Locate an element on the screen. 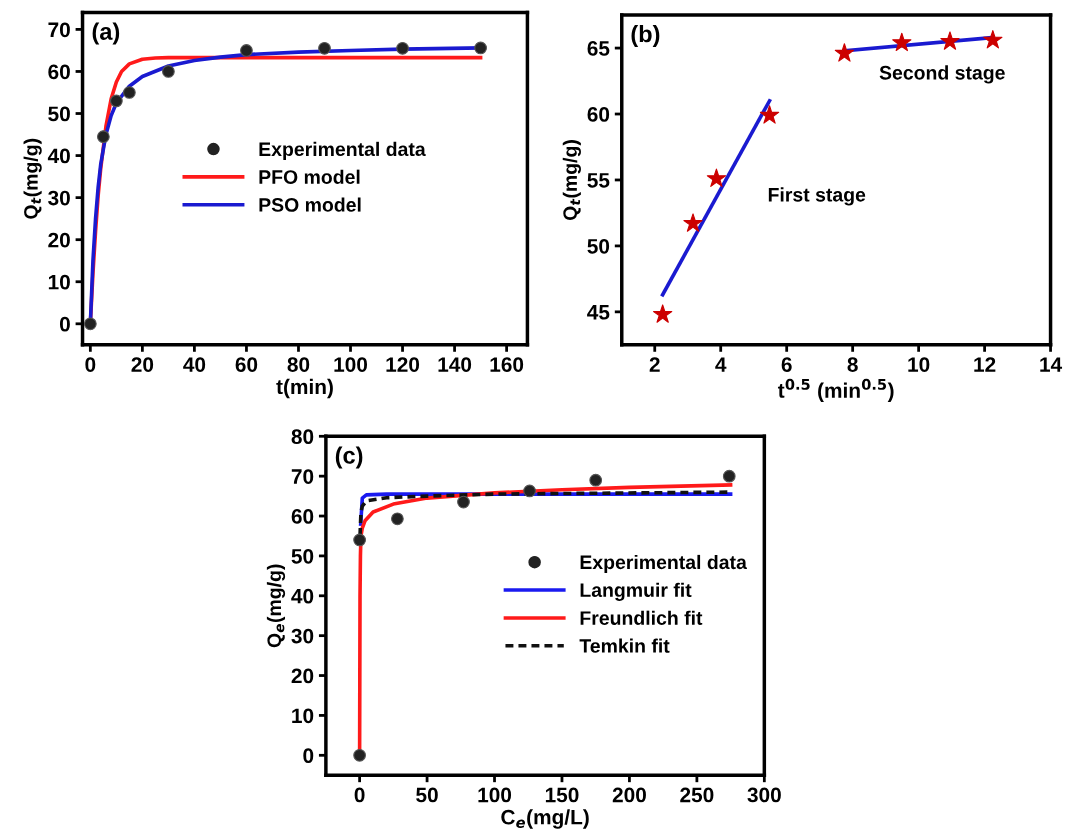 The width and height of the screenshot is (1072, 839). y-tick-label: 65 is located at coordinates (598, 48).